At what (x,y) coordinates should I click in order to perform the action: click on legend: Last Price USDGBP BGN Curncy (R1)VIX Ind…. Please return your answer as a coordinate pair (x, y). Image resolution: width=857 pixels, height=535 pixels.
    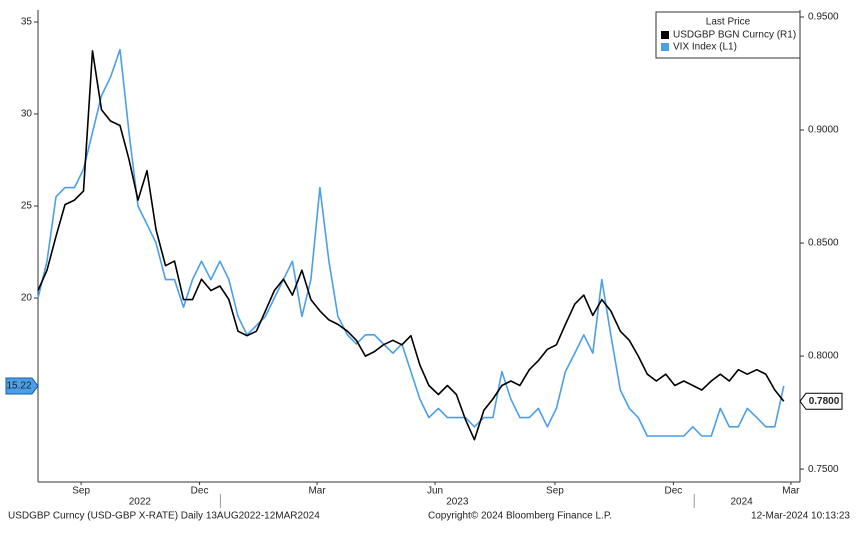
    Looking at the image, I should click on (728, 35).